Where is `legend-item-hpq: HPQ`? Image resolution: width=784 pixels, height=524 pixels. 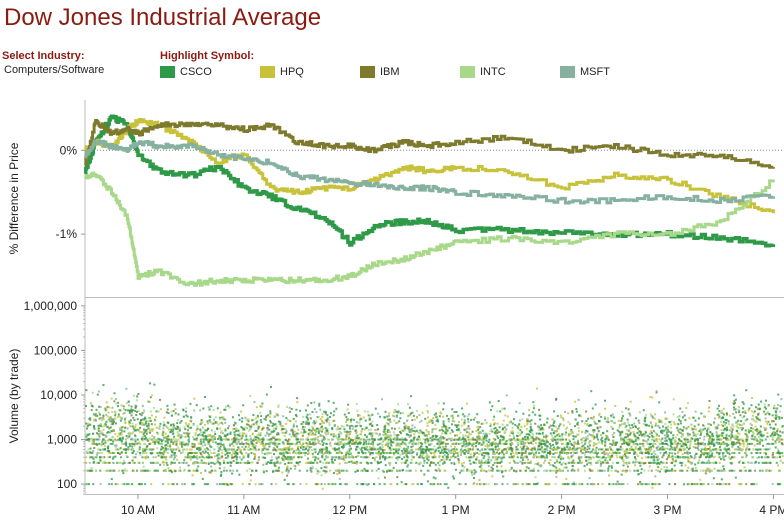 legend-item-hpq: HPQ is located at coordinates (282, 72).